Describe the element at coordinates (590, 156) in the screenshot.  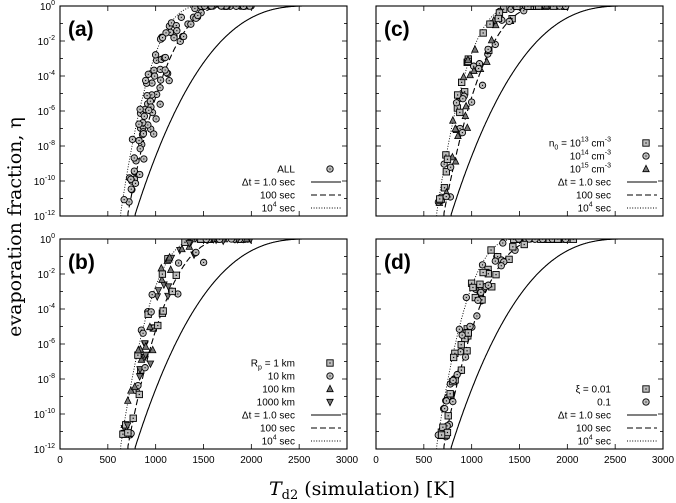
I see `legend-entry-label: 1014 cm-3` at that location.